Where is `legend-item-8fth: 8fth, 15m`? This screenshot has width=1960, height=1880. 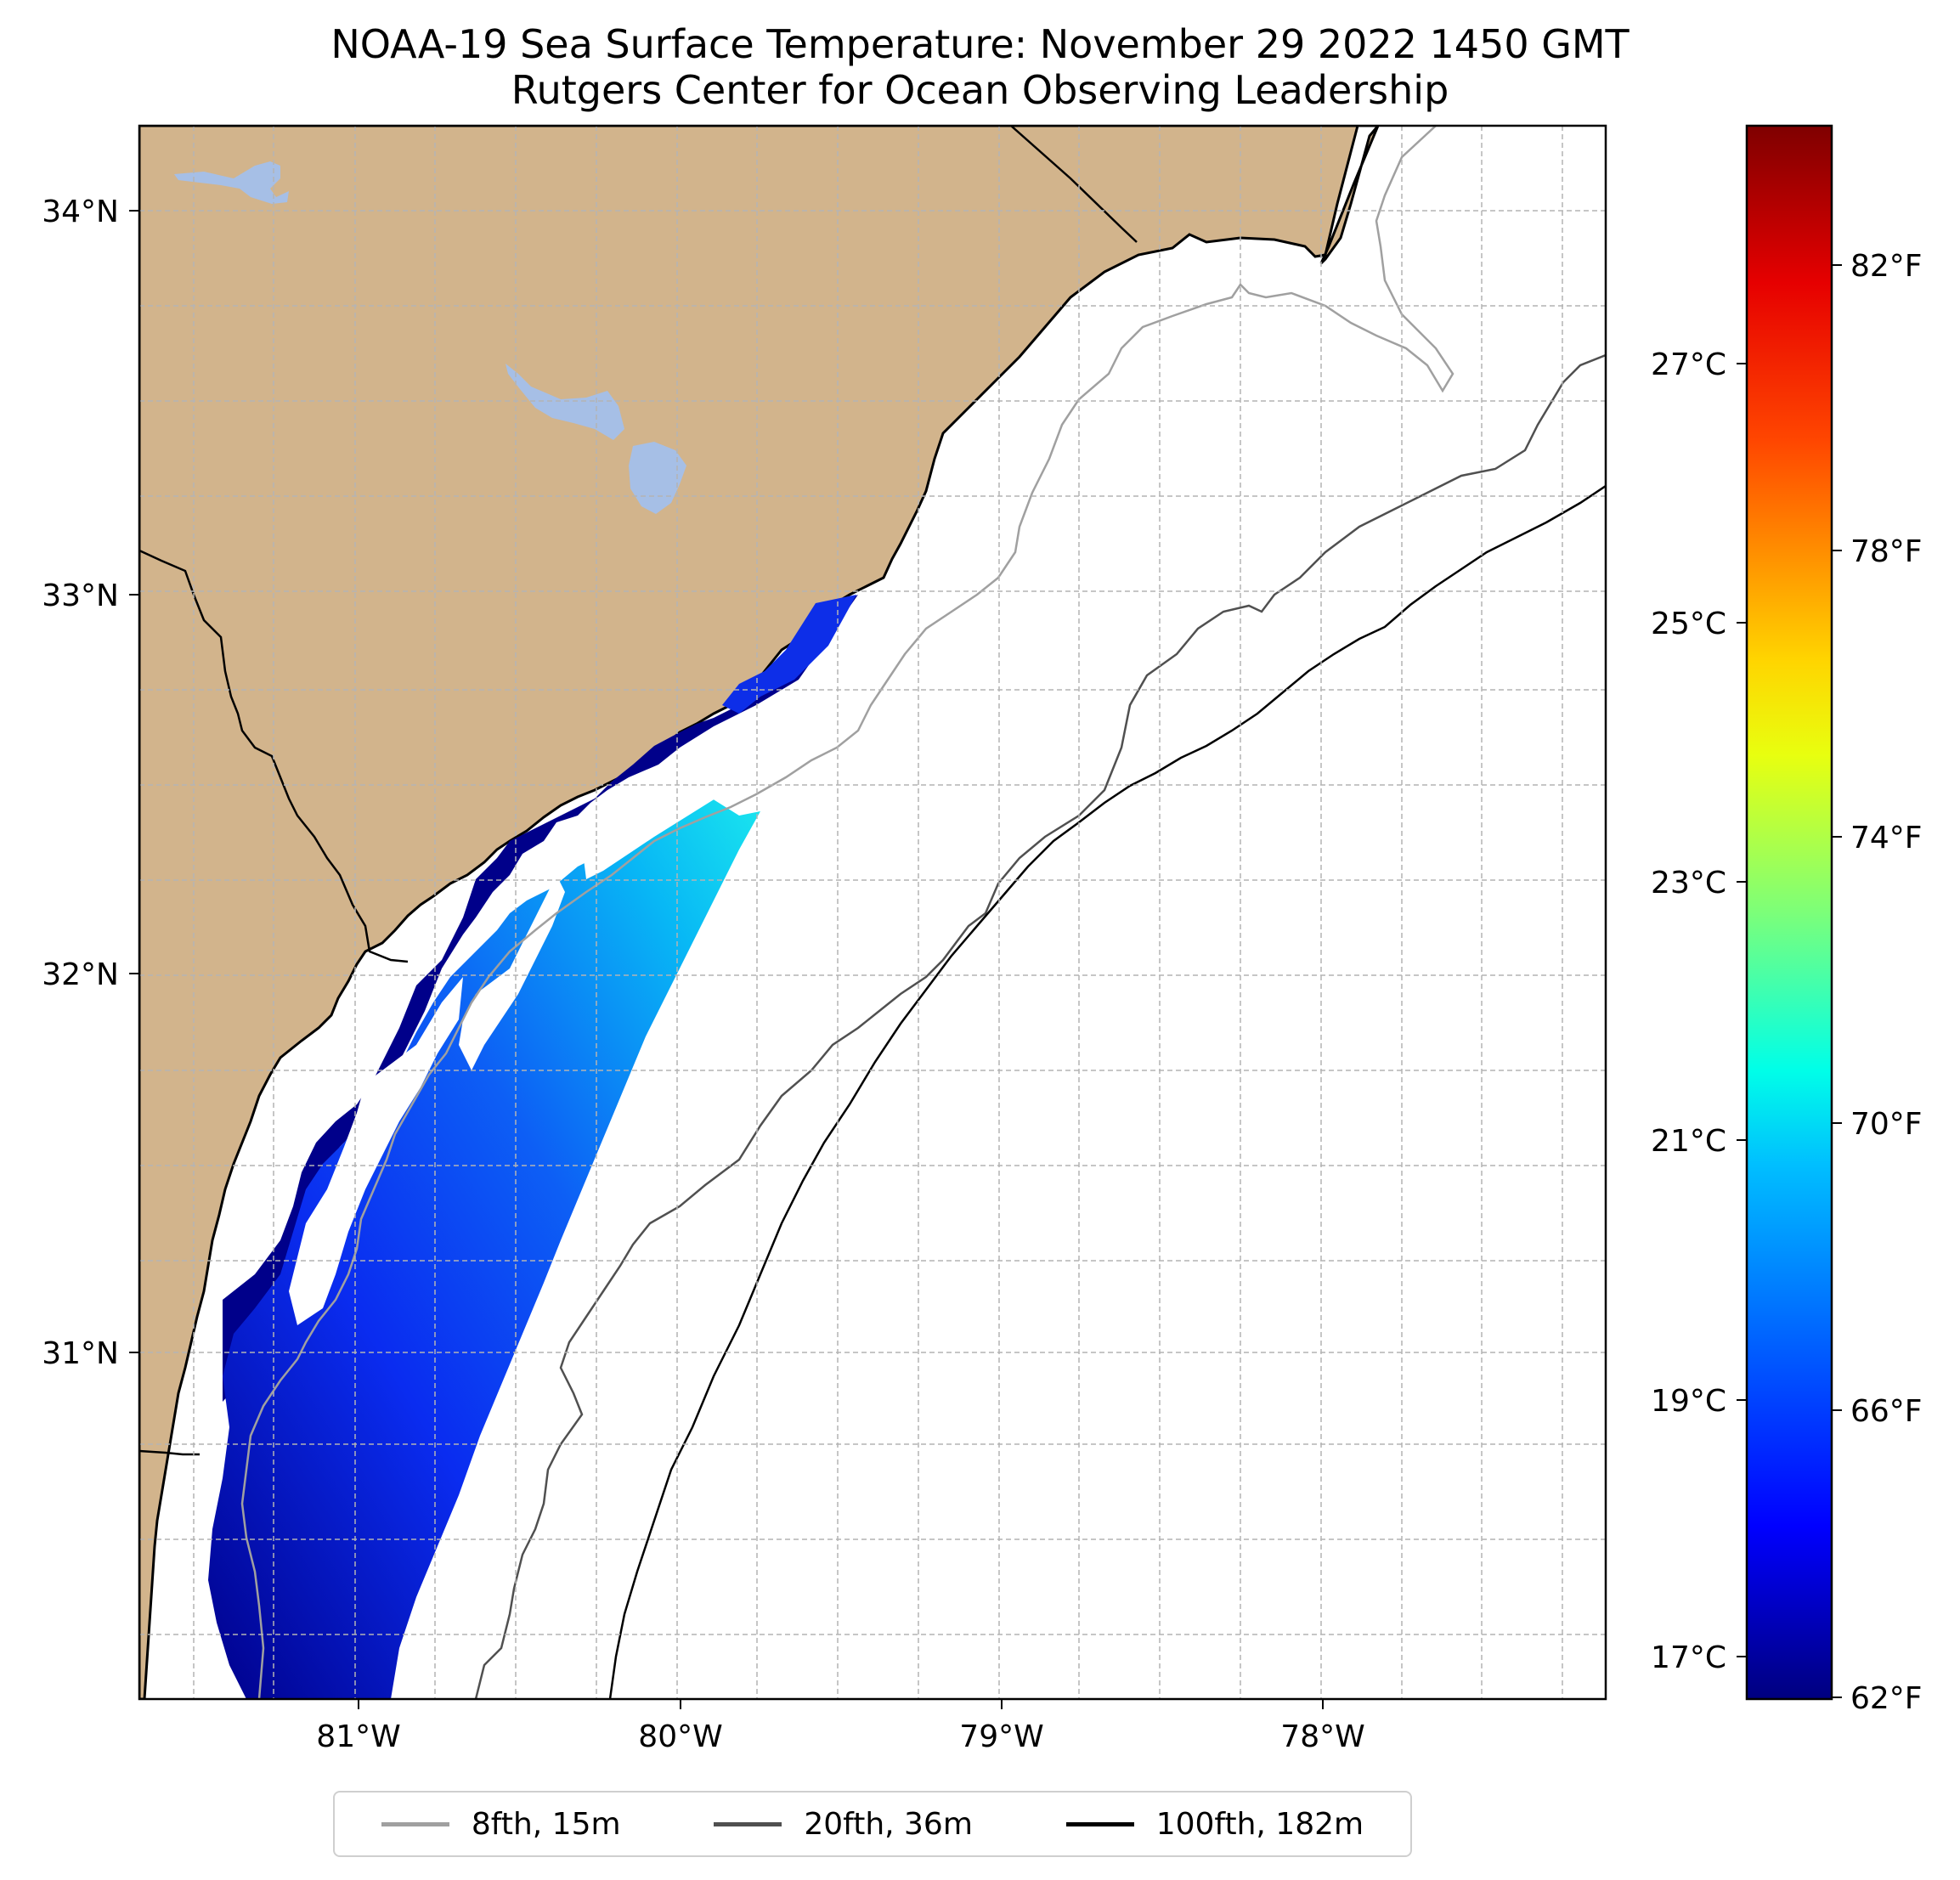
legend-item-8fth: 8fth, 15m is located at coordinates (501, 1824).